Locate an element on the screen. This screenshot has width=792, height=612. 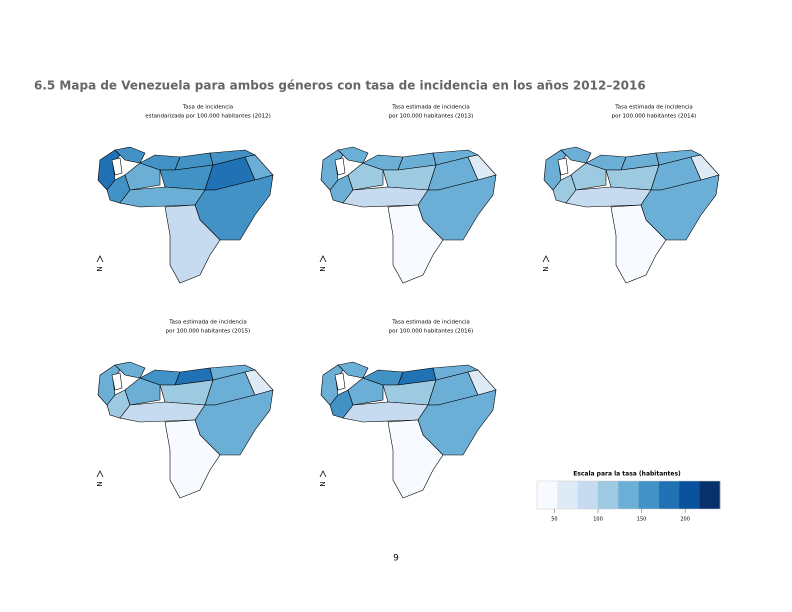
legend-tick-label: 100 is located at coordinates (598, 520).